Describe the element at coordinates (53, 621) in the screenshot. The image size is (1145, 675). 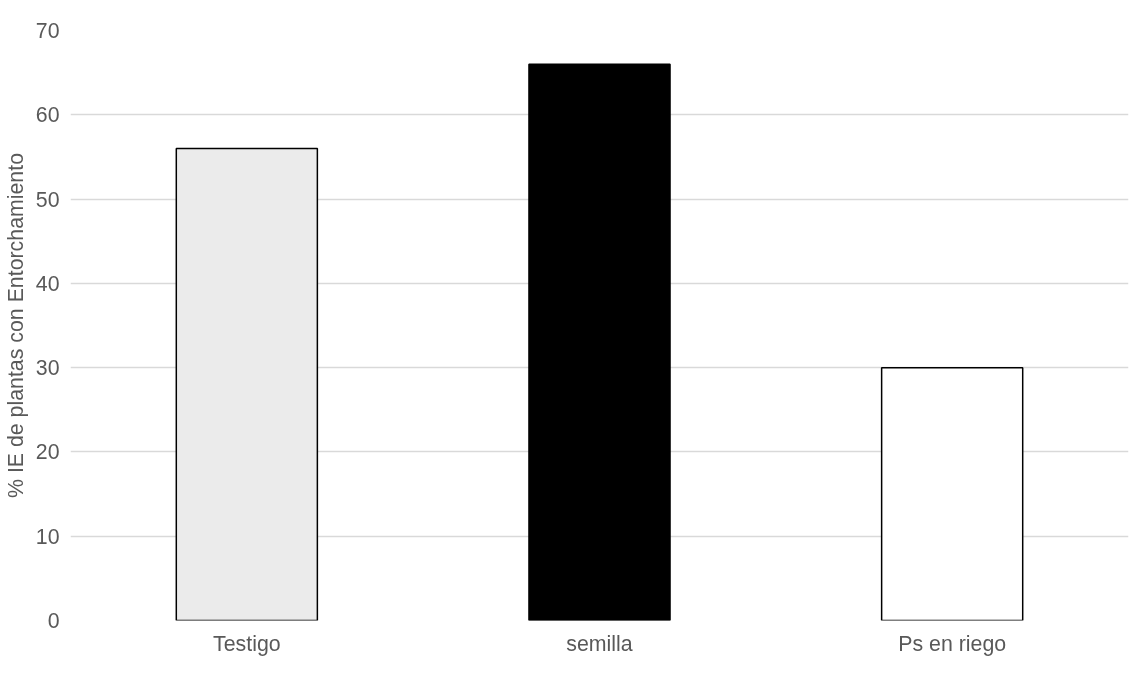
I see `y-tick-label: 0` at that location.